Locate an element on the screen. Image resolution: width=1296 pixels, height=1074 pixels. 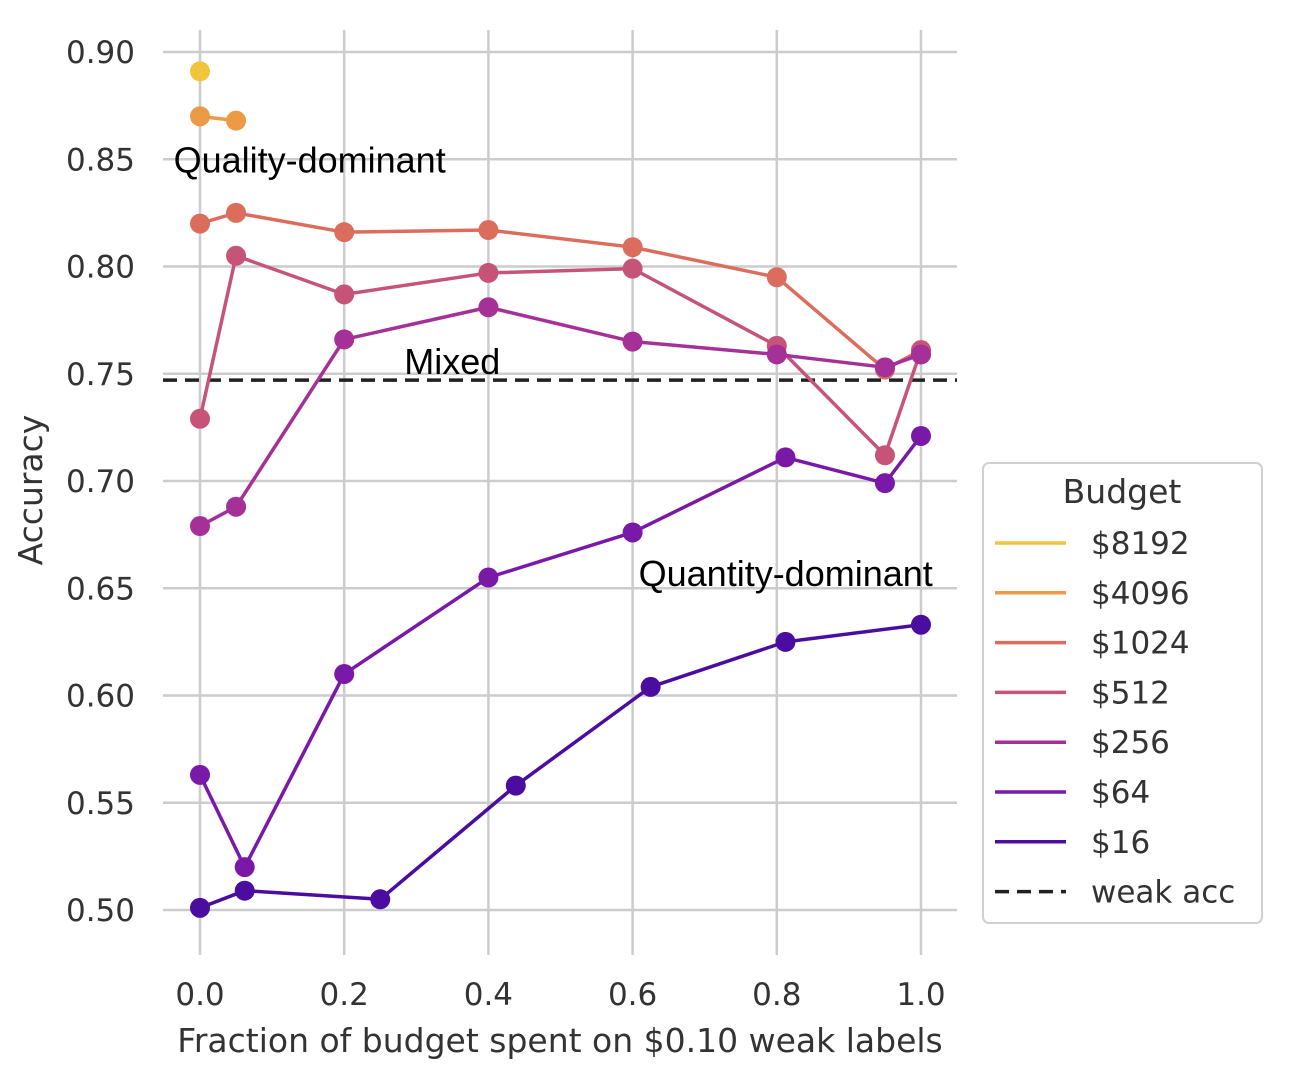
y-tick-label: 0.55 is located at coordinates (100, 804).